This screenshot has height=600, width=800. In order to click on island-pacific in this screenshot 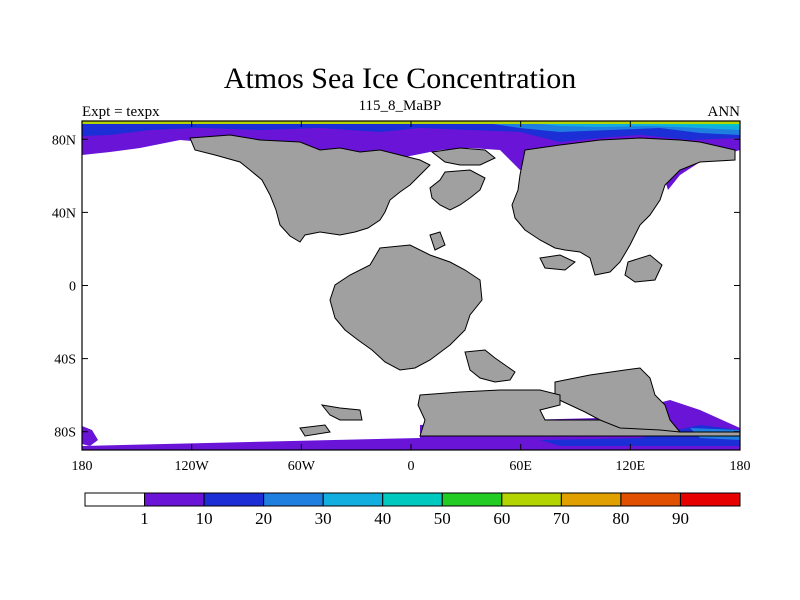, I will do `click(341, 412)`.